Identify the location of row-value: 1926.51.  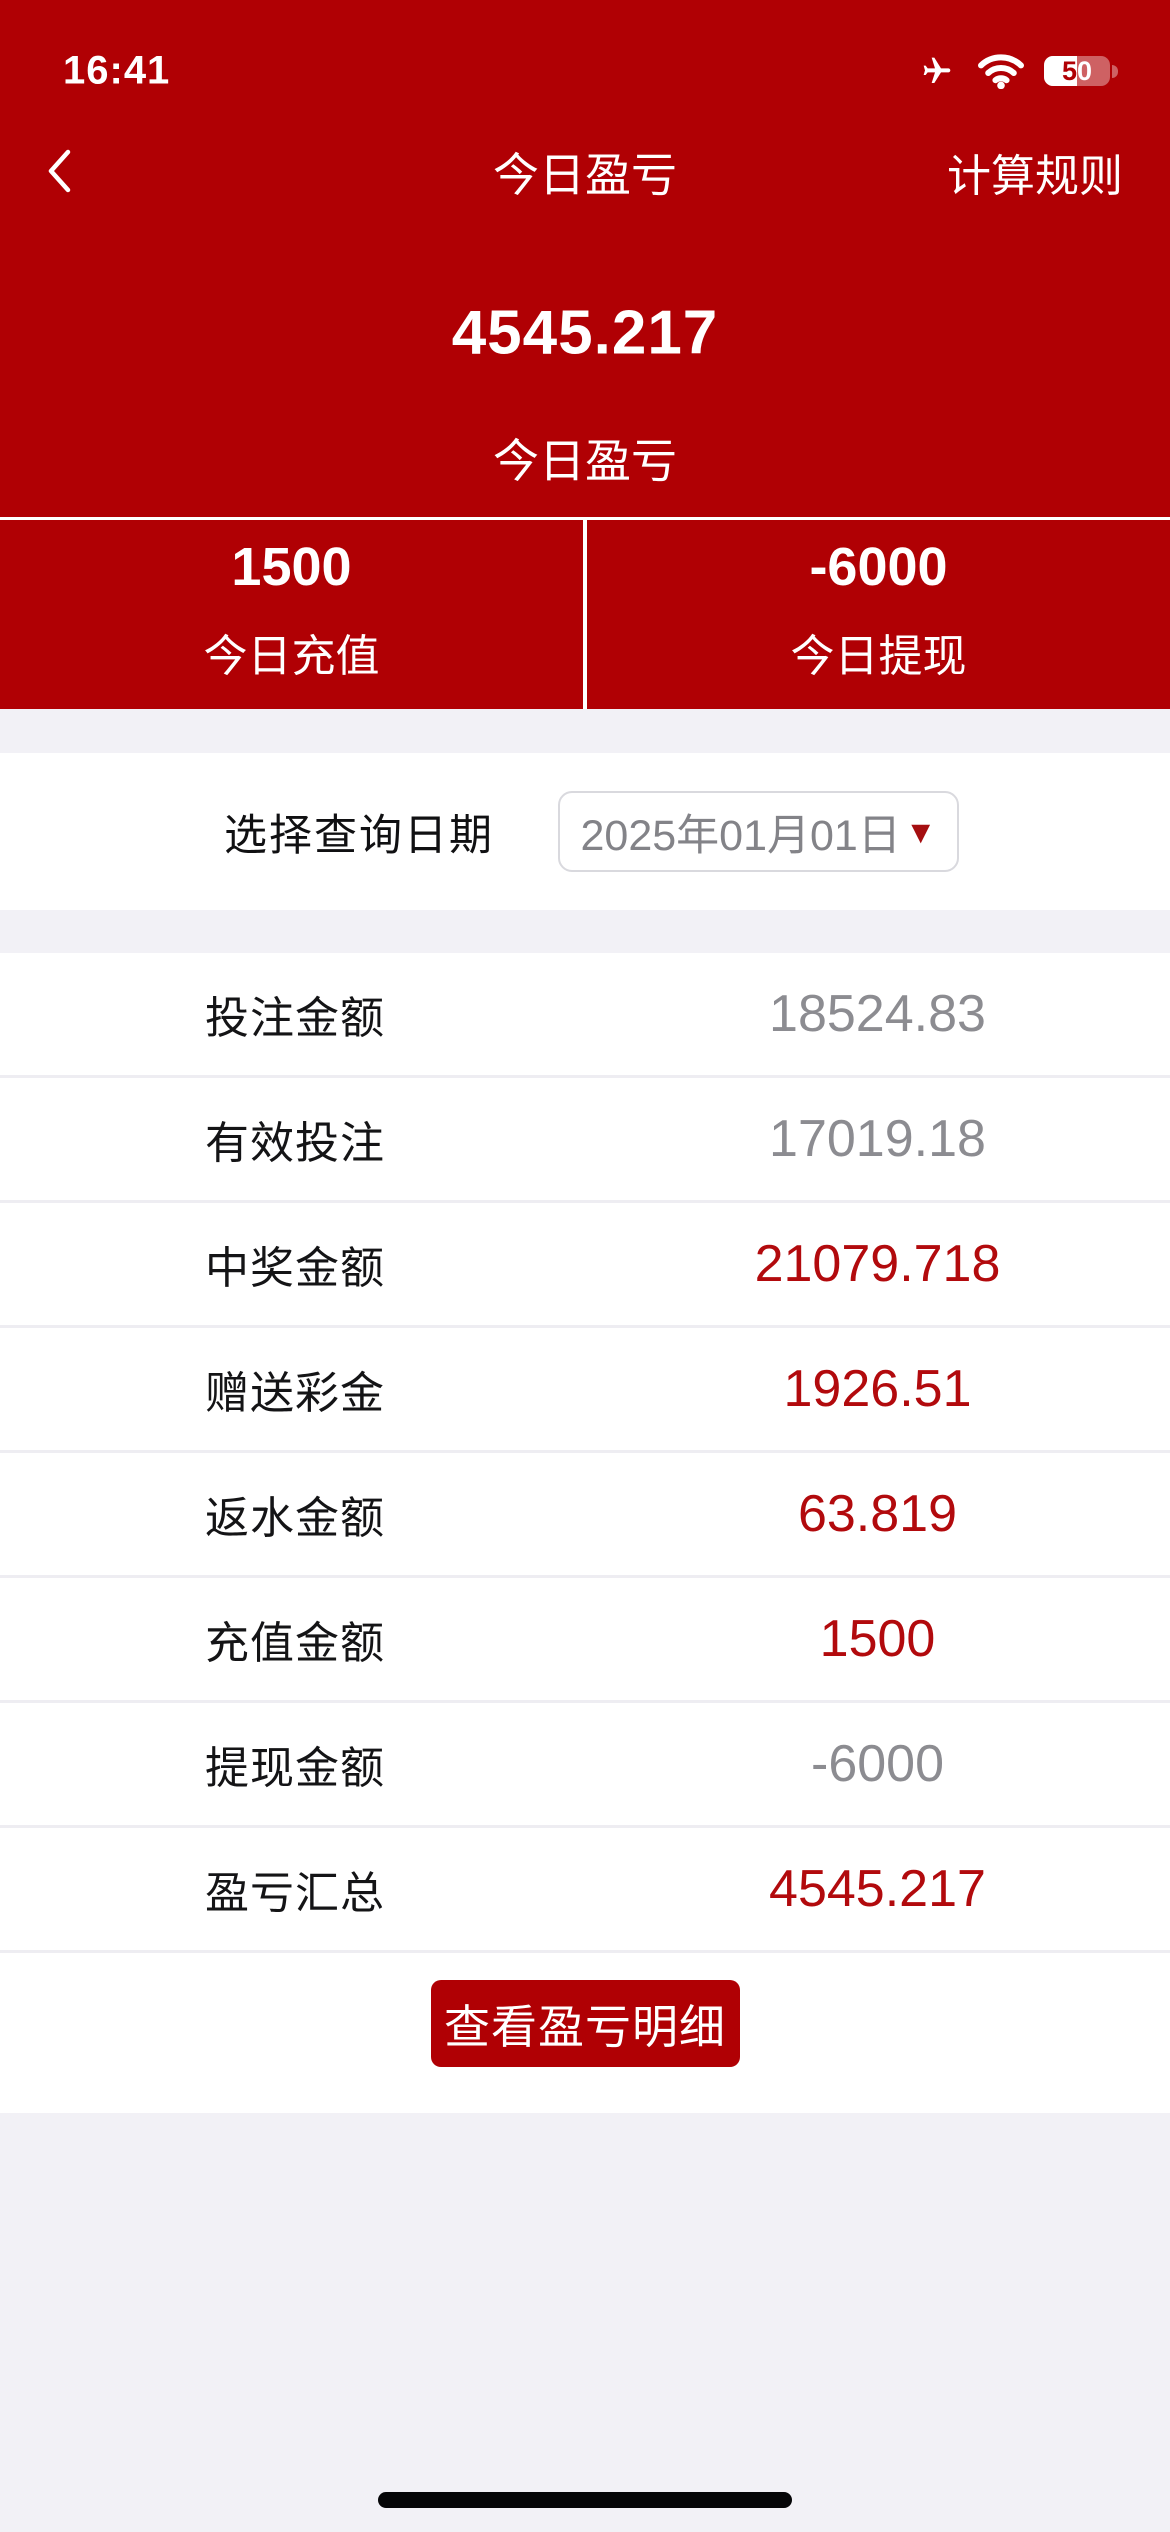
(877, 1389).